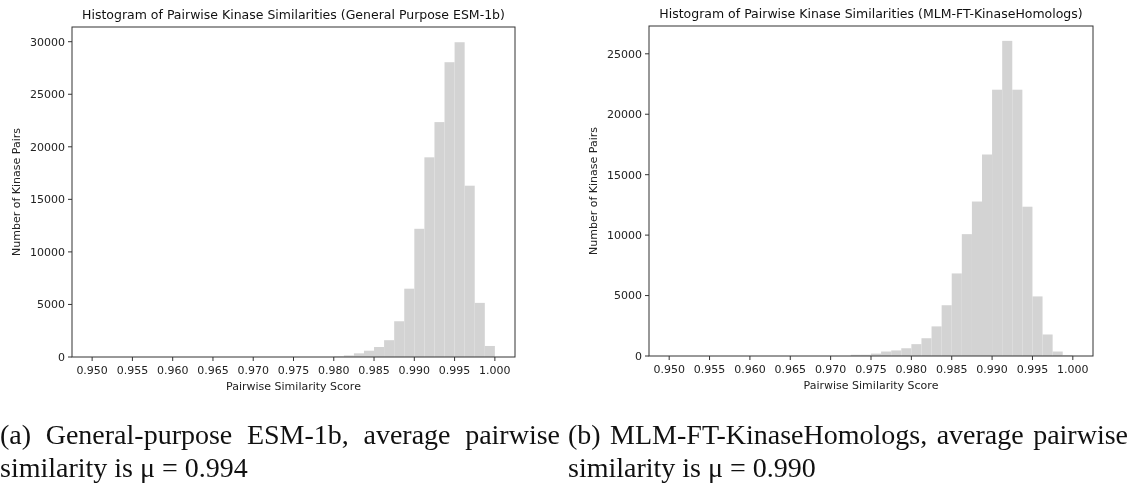 The image size is (1141, 490). I want to click on y-tick-label: 30000, so click(47, 42).